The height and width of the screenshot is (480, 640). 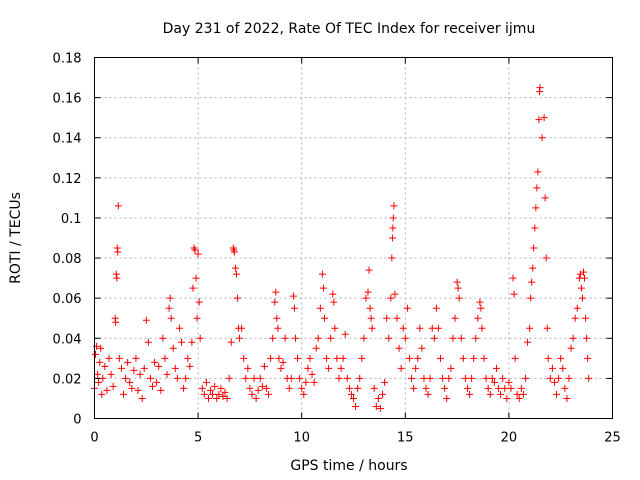 What do you see at coordinates (67, 59) in the screenshot?
I see `y-tick-label: 0.18` at bounding box center [67, 59].